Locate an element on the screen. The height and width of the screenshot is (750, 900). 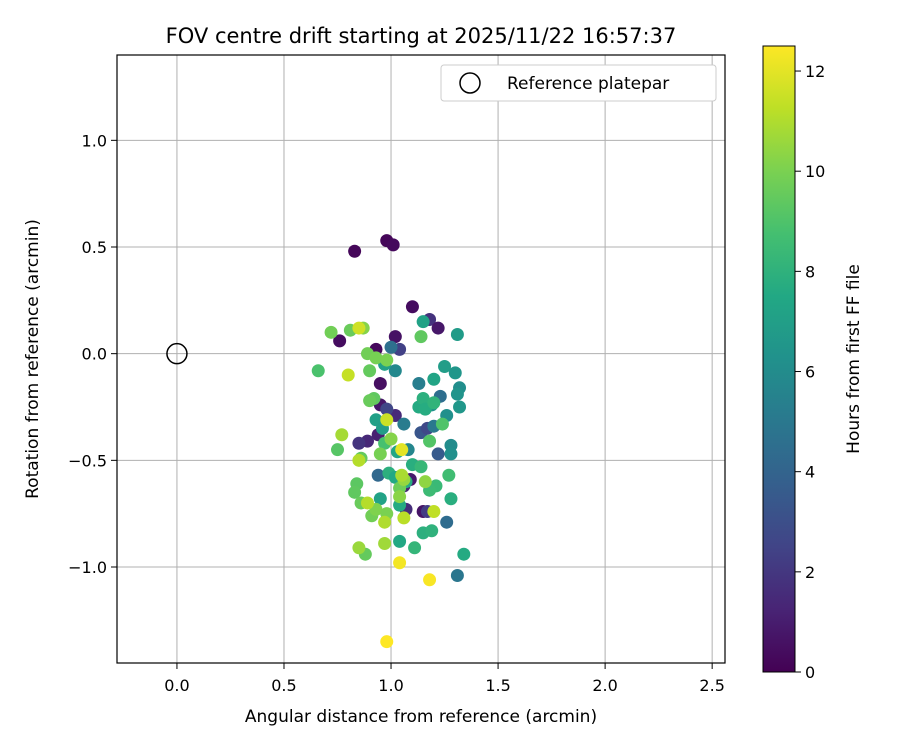
legend: Reference platepar is located at coordinates (578, 83).